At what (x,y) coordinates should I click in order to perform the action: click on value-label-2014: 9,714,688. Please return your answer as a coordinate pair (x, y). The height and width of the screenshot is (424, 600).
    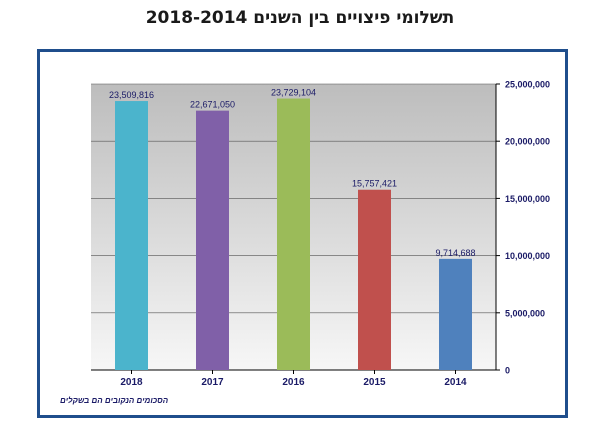
    Looking at the image, I should click on (455, 253).